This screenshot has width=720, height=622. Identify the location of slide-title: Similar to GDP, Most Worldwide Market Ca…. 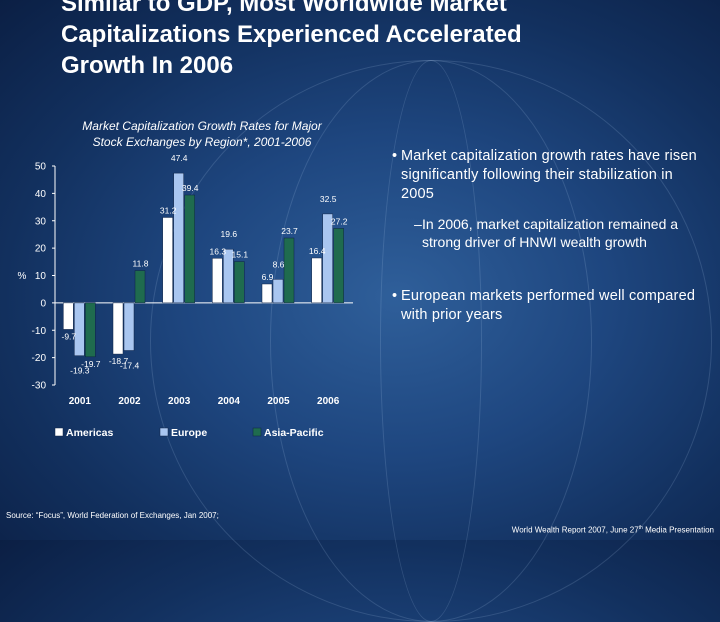
(371, 40).